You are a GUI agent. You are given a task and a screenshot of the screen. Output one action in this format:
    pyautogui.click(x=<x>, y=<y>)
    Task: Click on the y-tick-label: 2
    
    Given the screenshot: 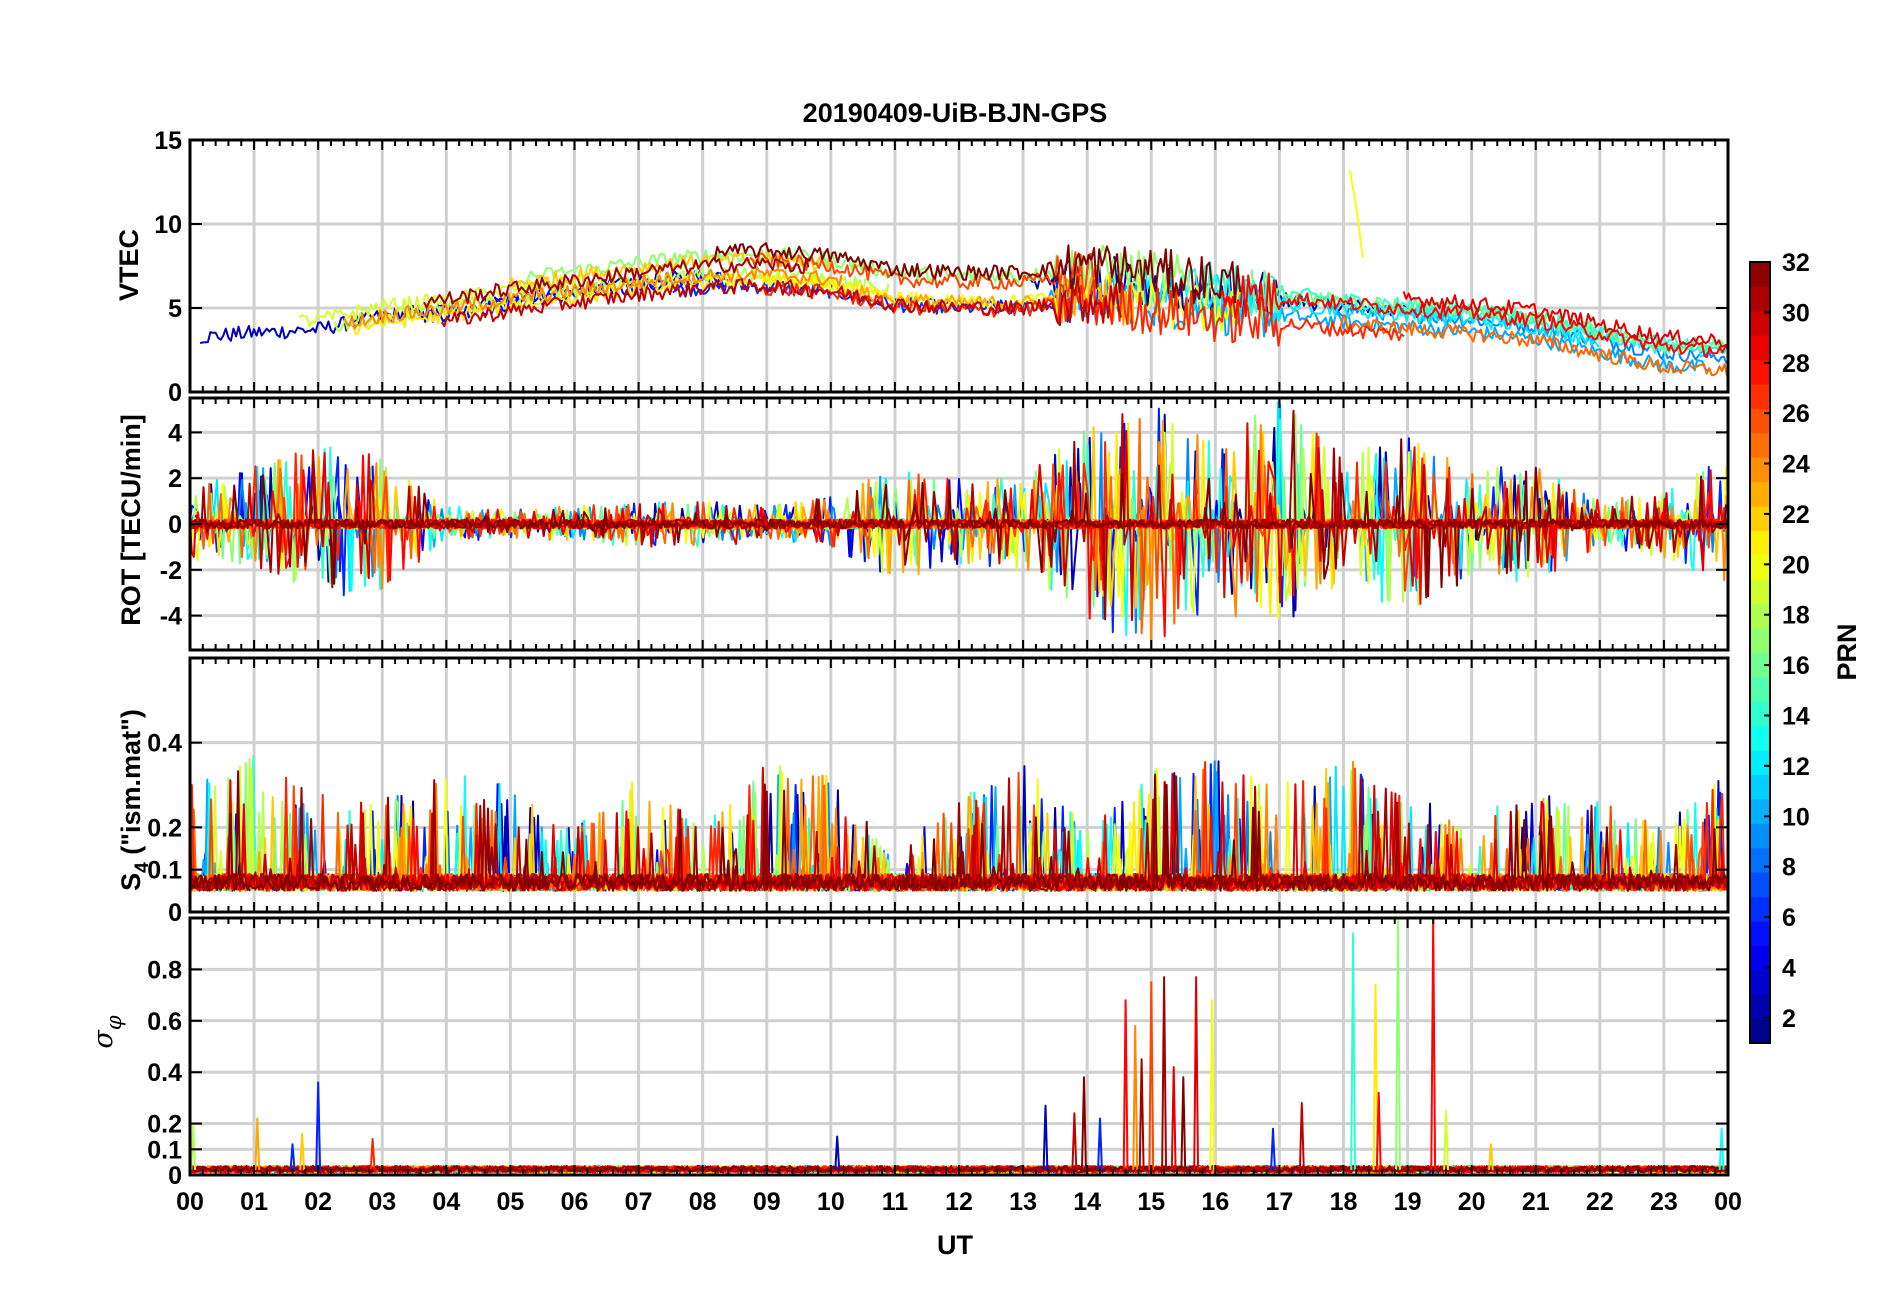 What is the action you would take?
    pyautogui.click(x=175, y=479)
    